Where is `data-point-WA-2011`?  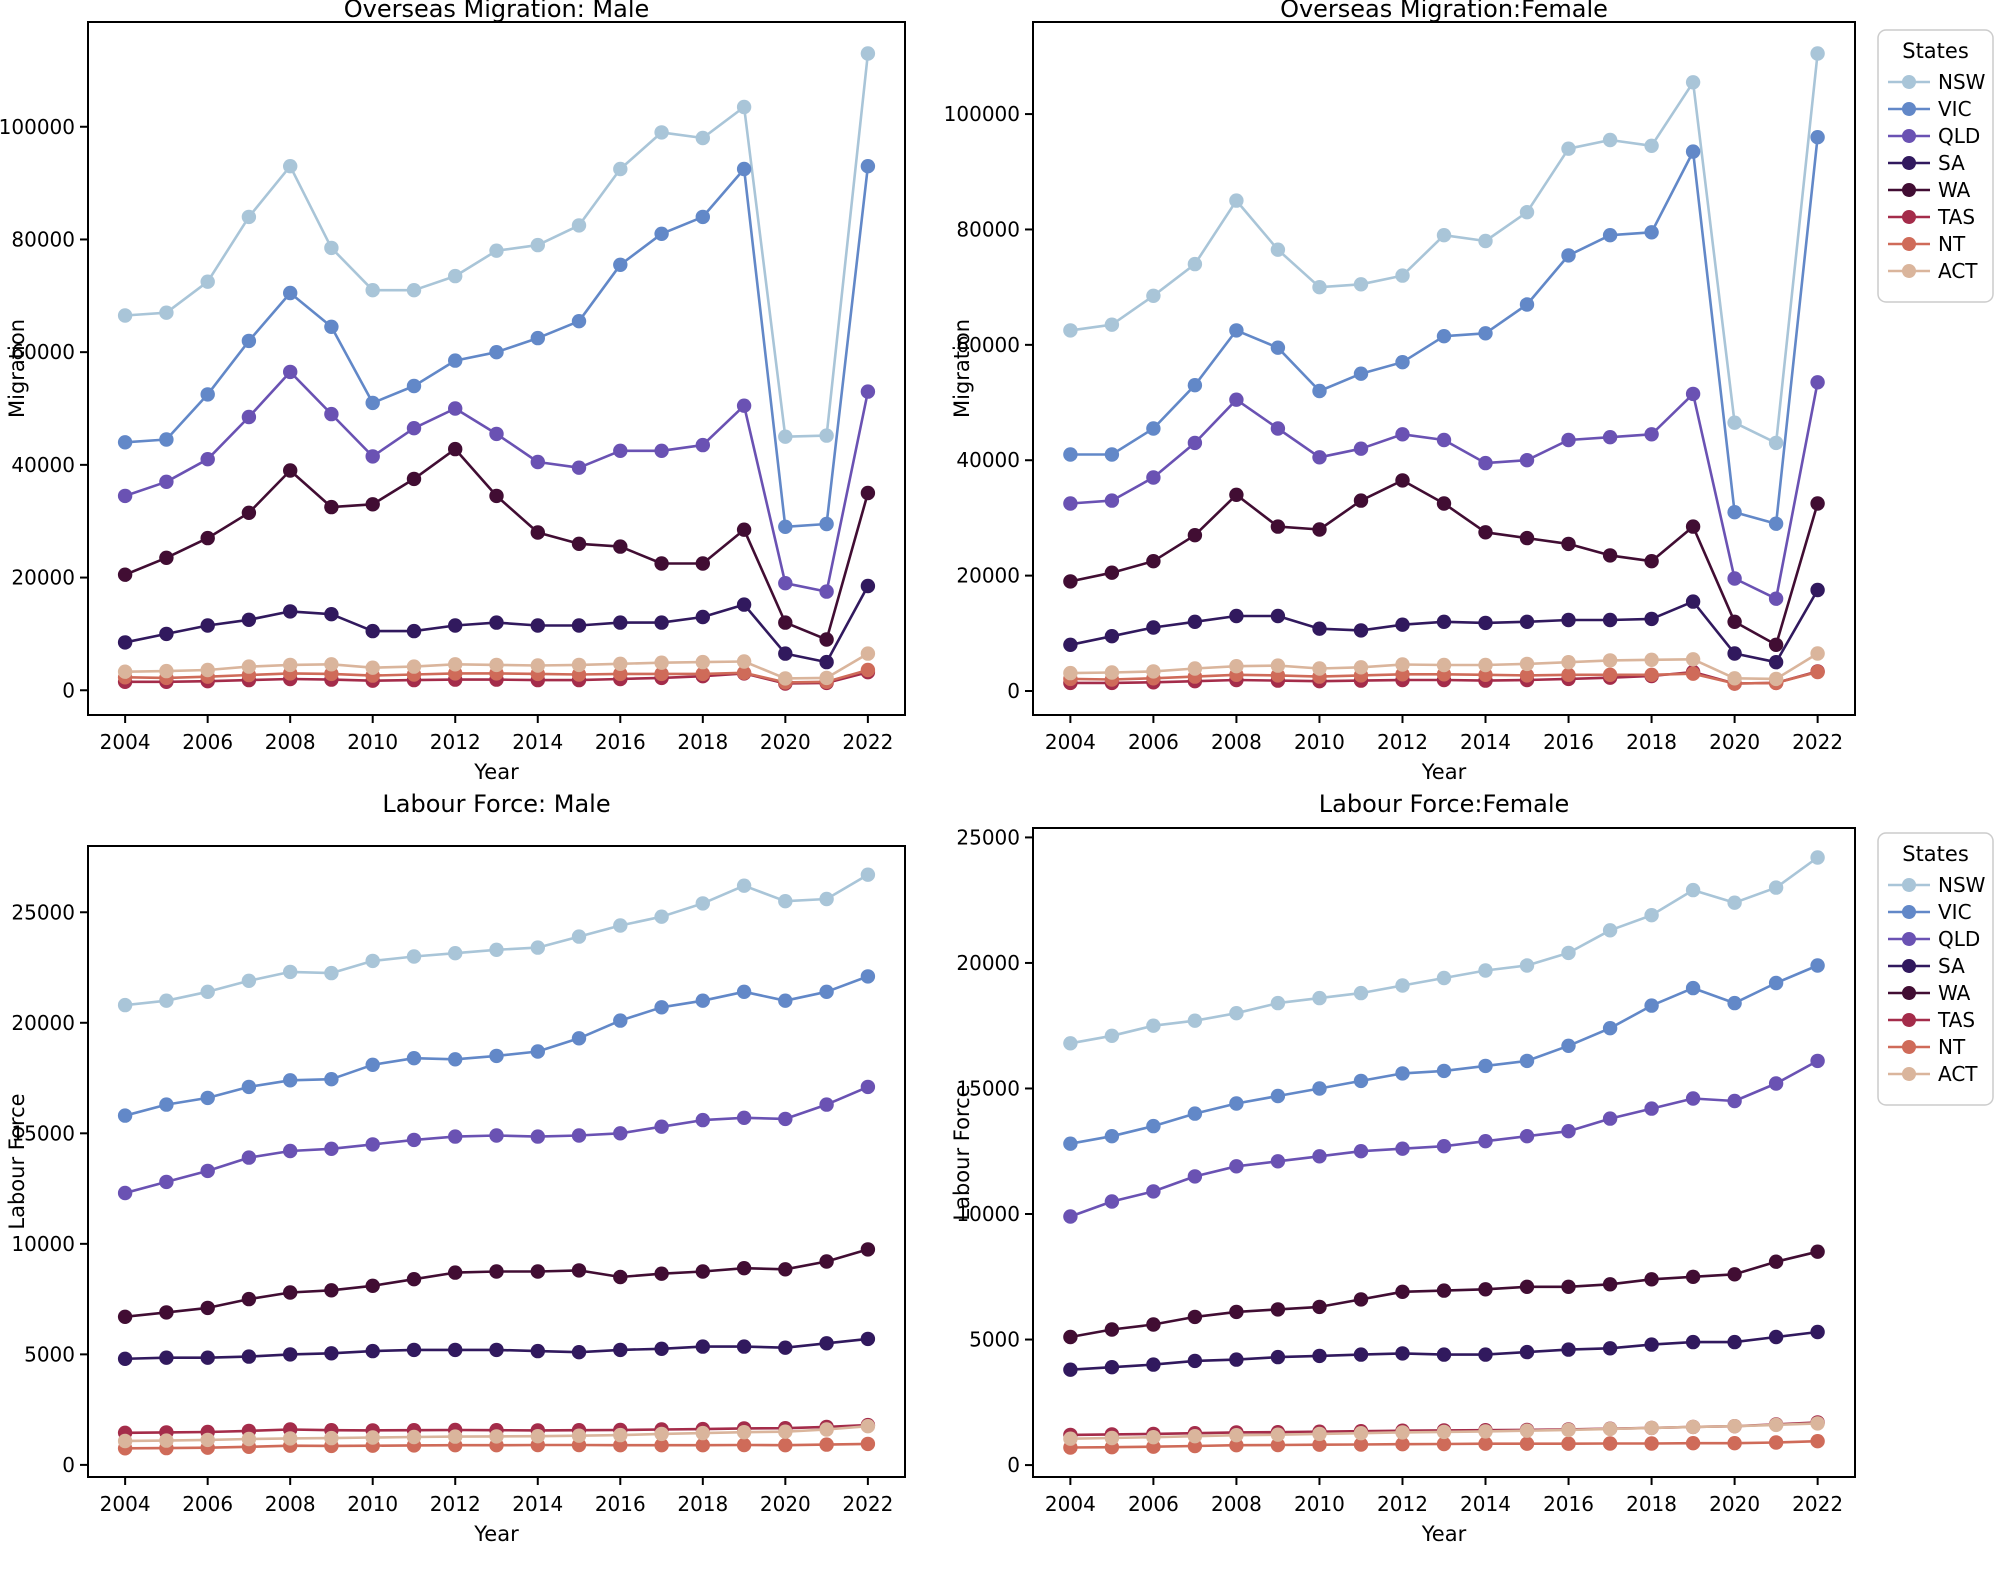
data-point-WA-2011 is located at coordinates (414, 1279).